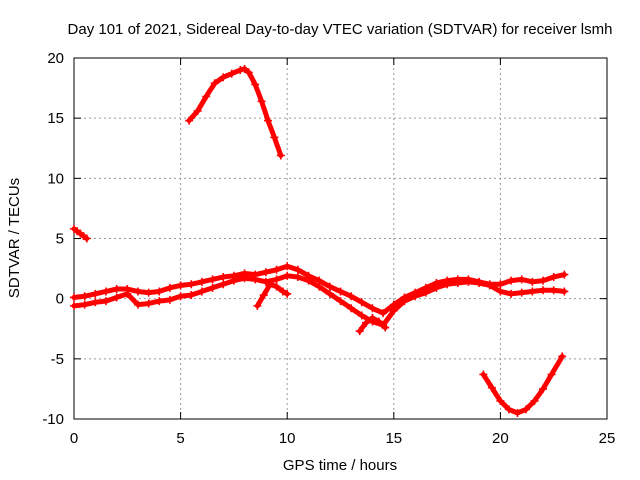 The image size is (640, 480). What do you see at coordinates (55, 58) in the screenshot?
I see `y-tick-label: 20` at bounding box center [55, 58].